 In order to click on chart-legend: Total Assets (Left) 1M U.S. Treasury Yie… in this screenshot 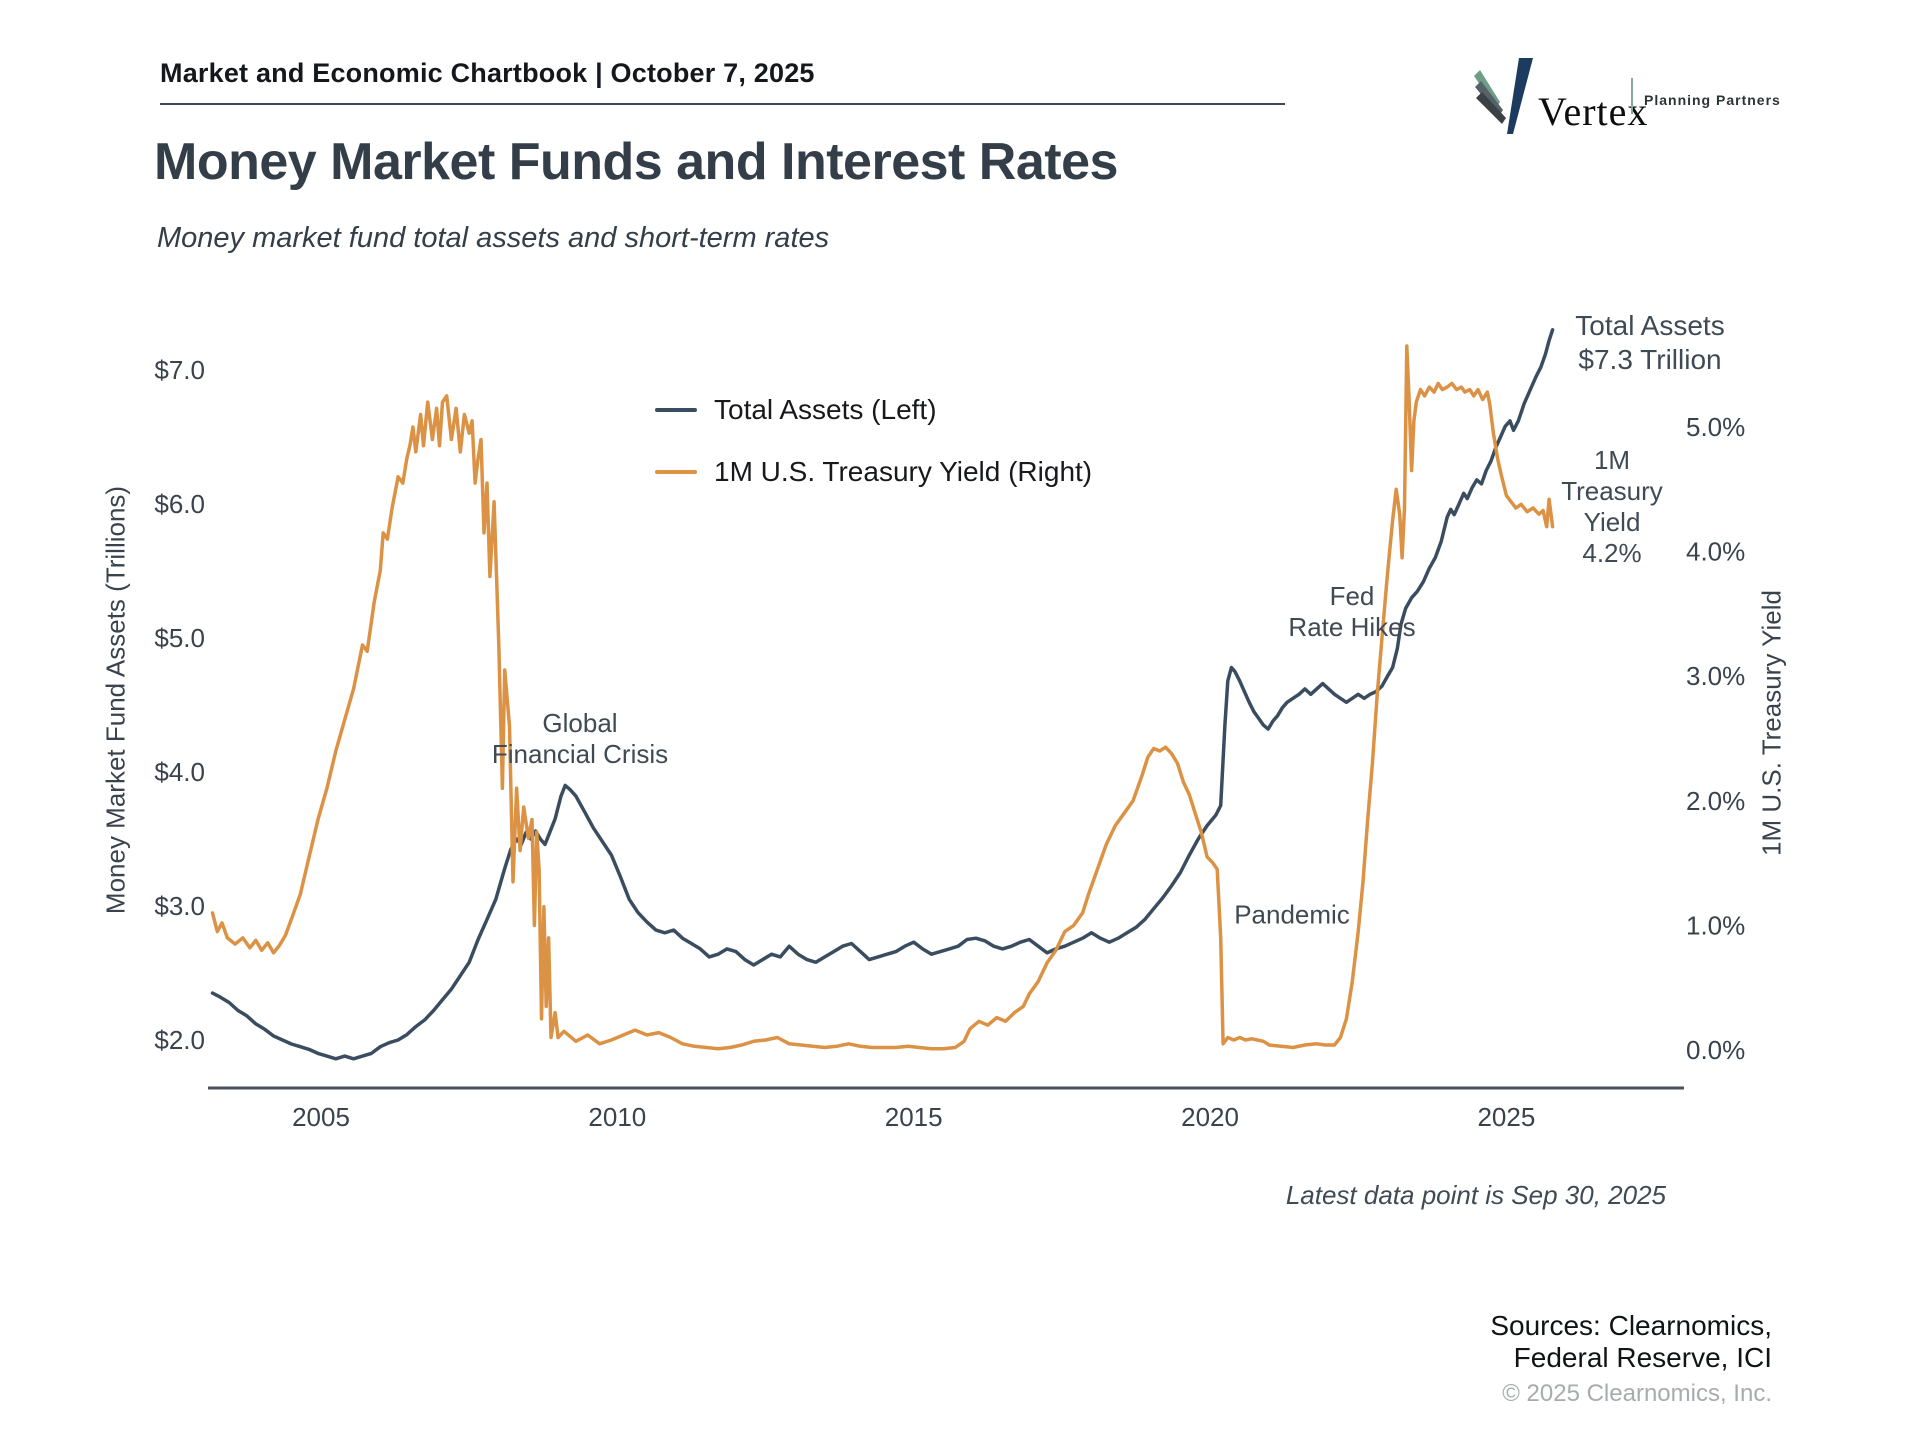, I will do `click(873, 454)`.